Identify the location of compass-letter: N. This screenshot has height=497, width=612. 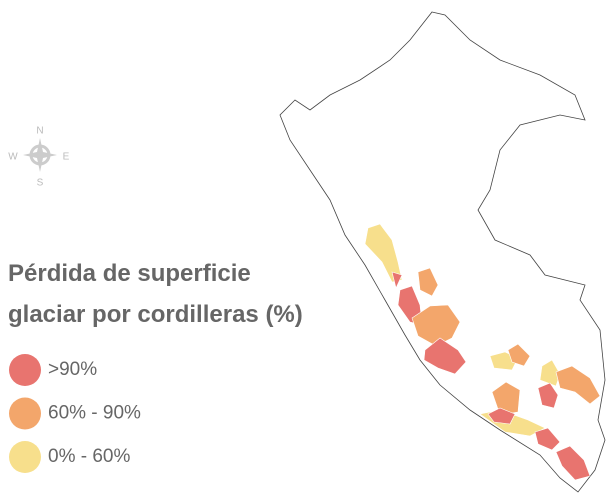
(39, 131).